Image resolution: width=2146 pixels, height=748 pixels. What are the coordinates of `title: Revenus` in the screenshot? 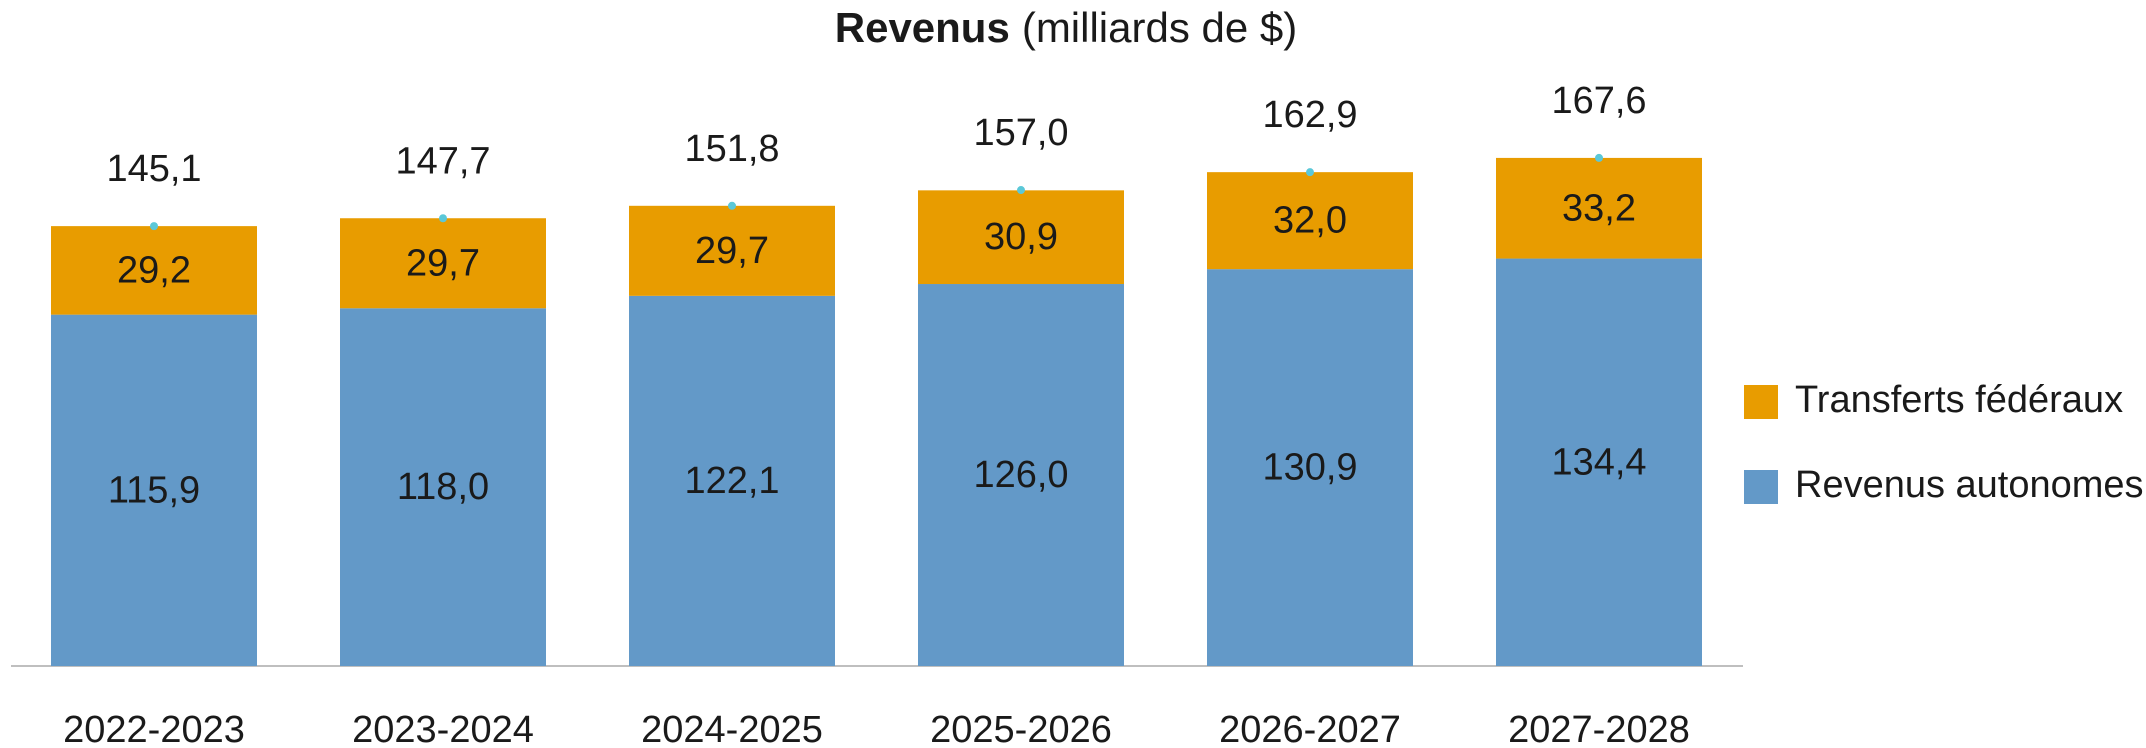 It's located at (922, 27).